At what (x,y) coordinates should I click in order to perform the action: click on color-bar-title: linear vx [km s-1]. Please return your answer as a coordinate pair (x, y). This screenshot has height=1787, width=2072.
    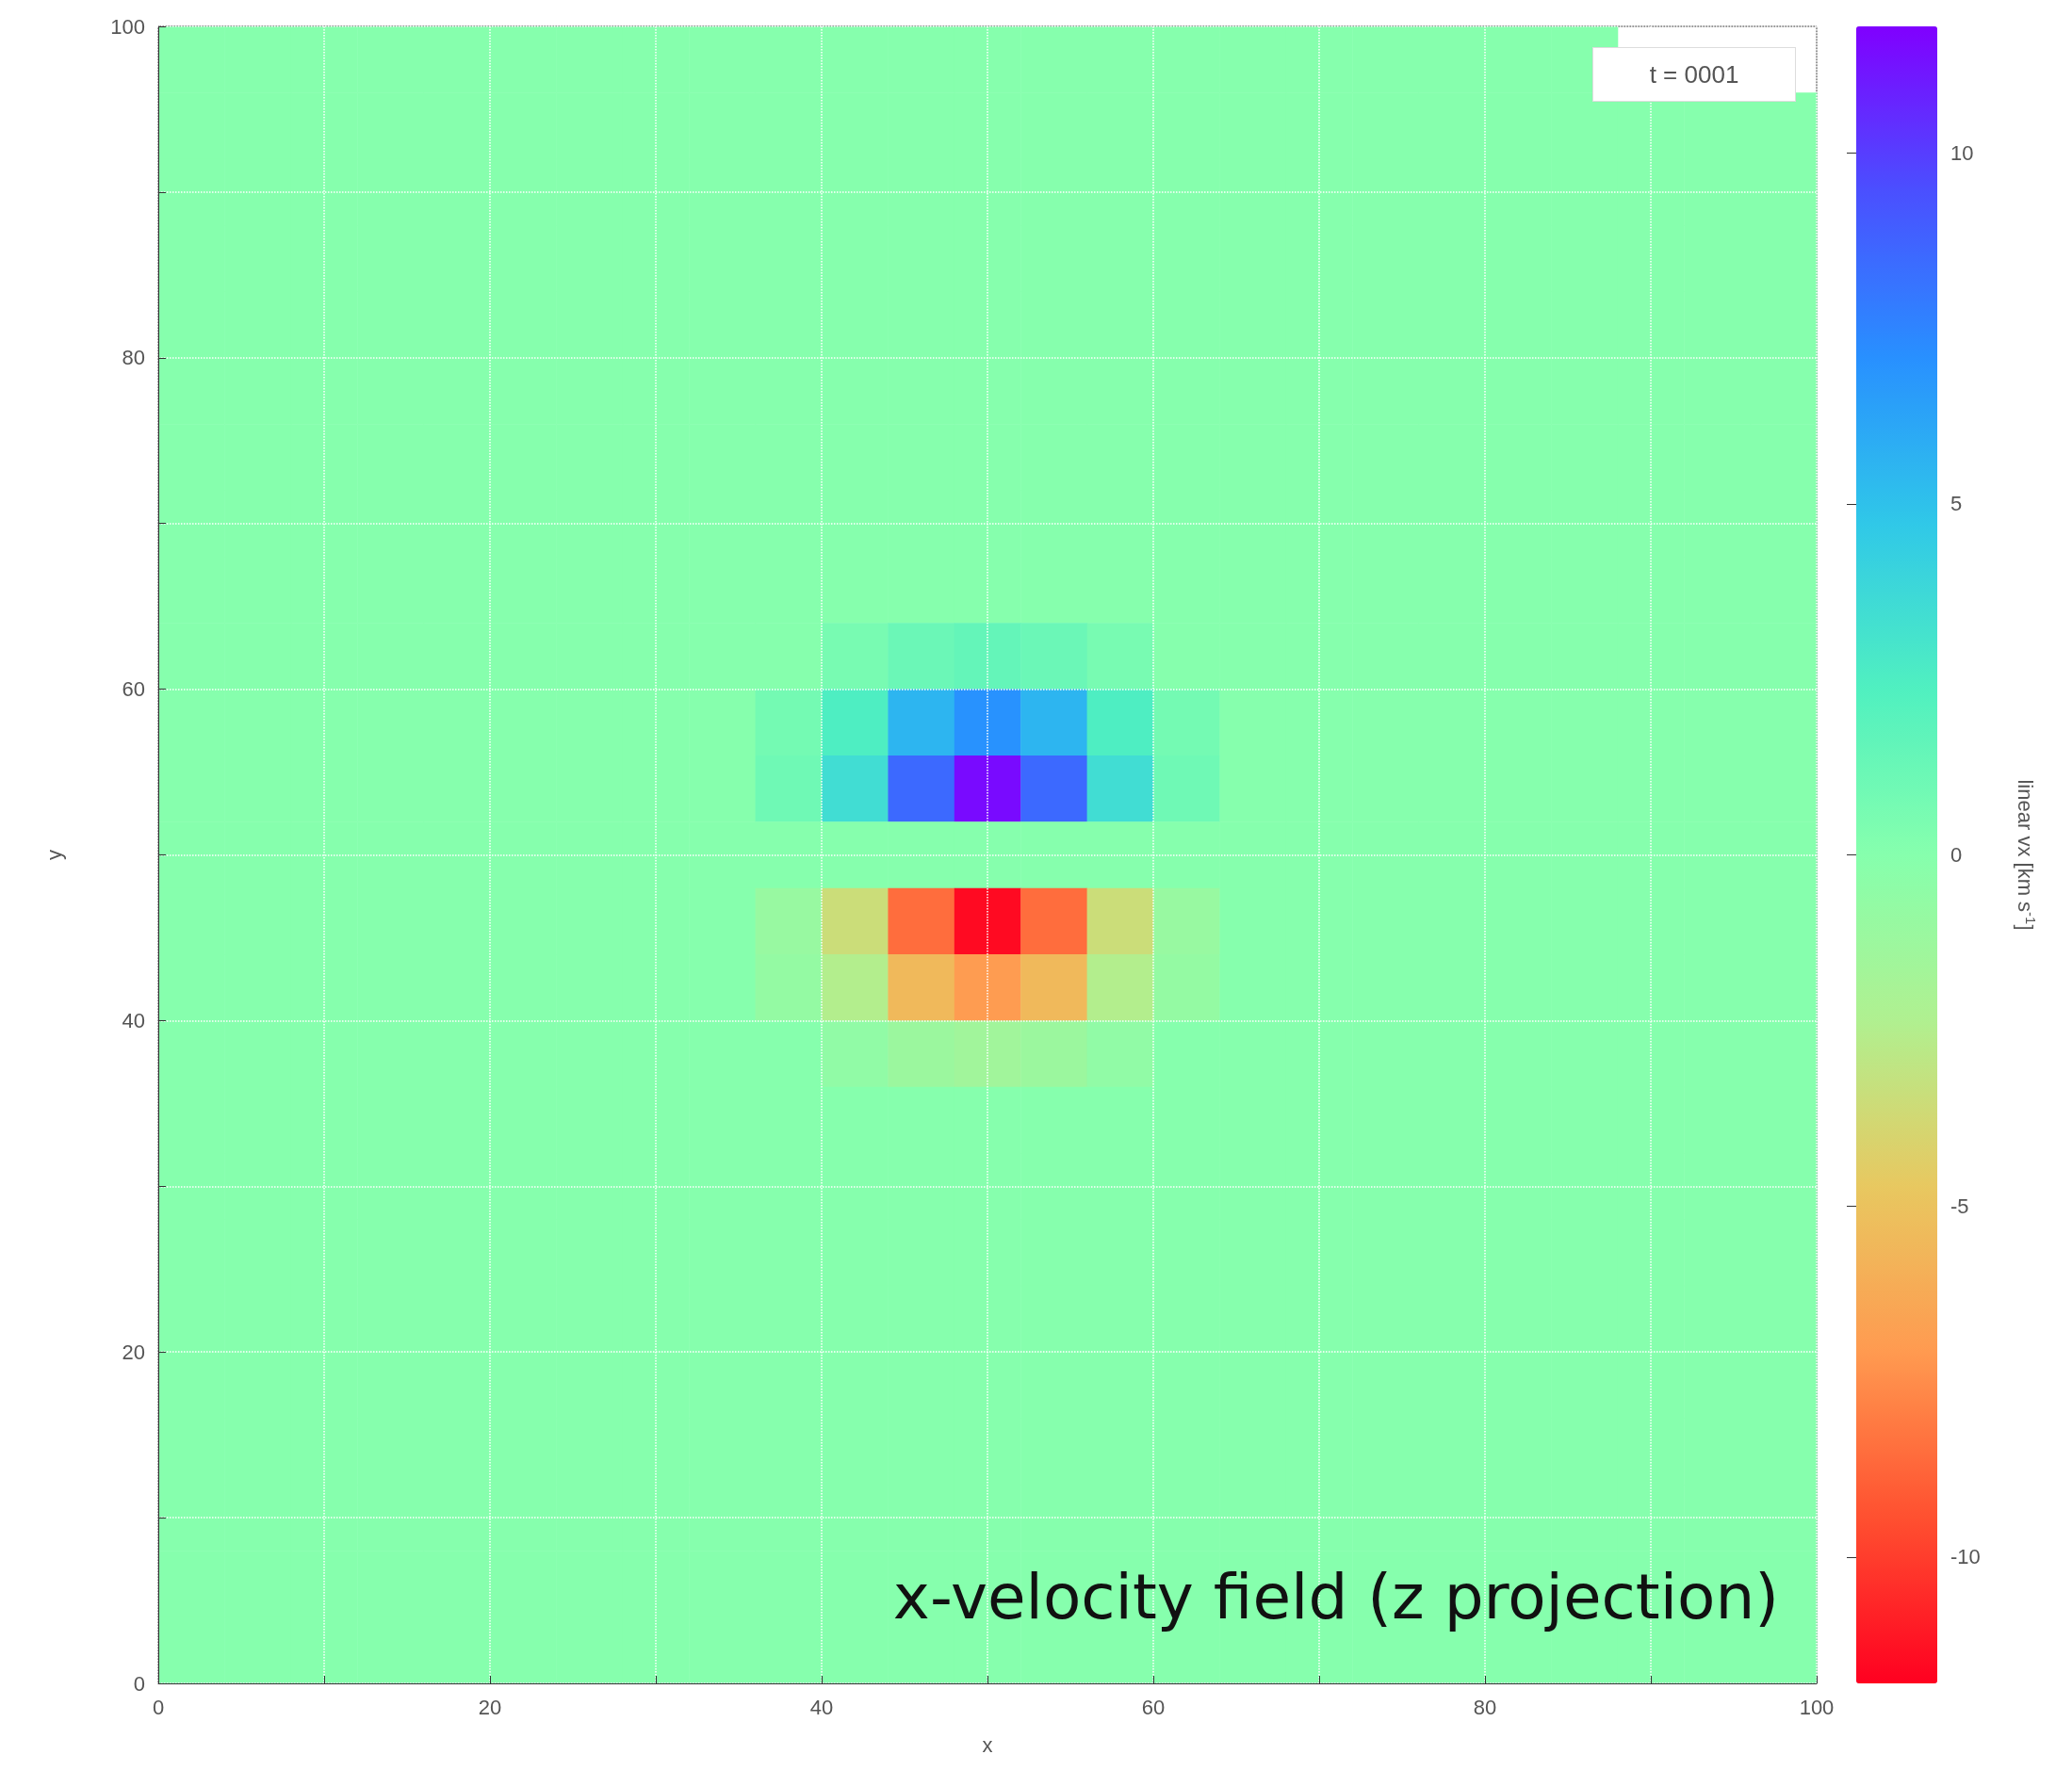
    Looking at the image, I should click on (2027, 855).